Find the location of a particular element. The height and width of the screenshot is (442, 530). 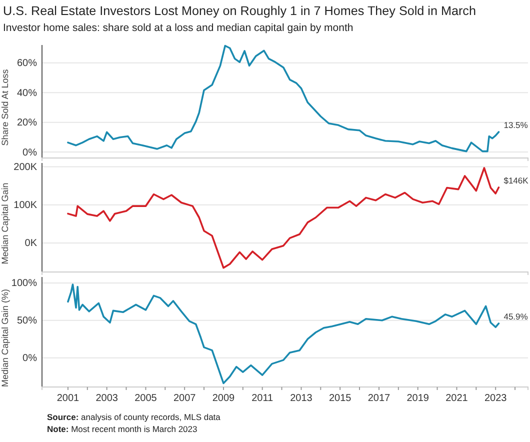

x-tick-label: 2021 is located at coordinates (457, 398).